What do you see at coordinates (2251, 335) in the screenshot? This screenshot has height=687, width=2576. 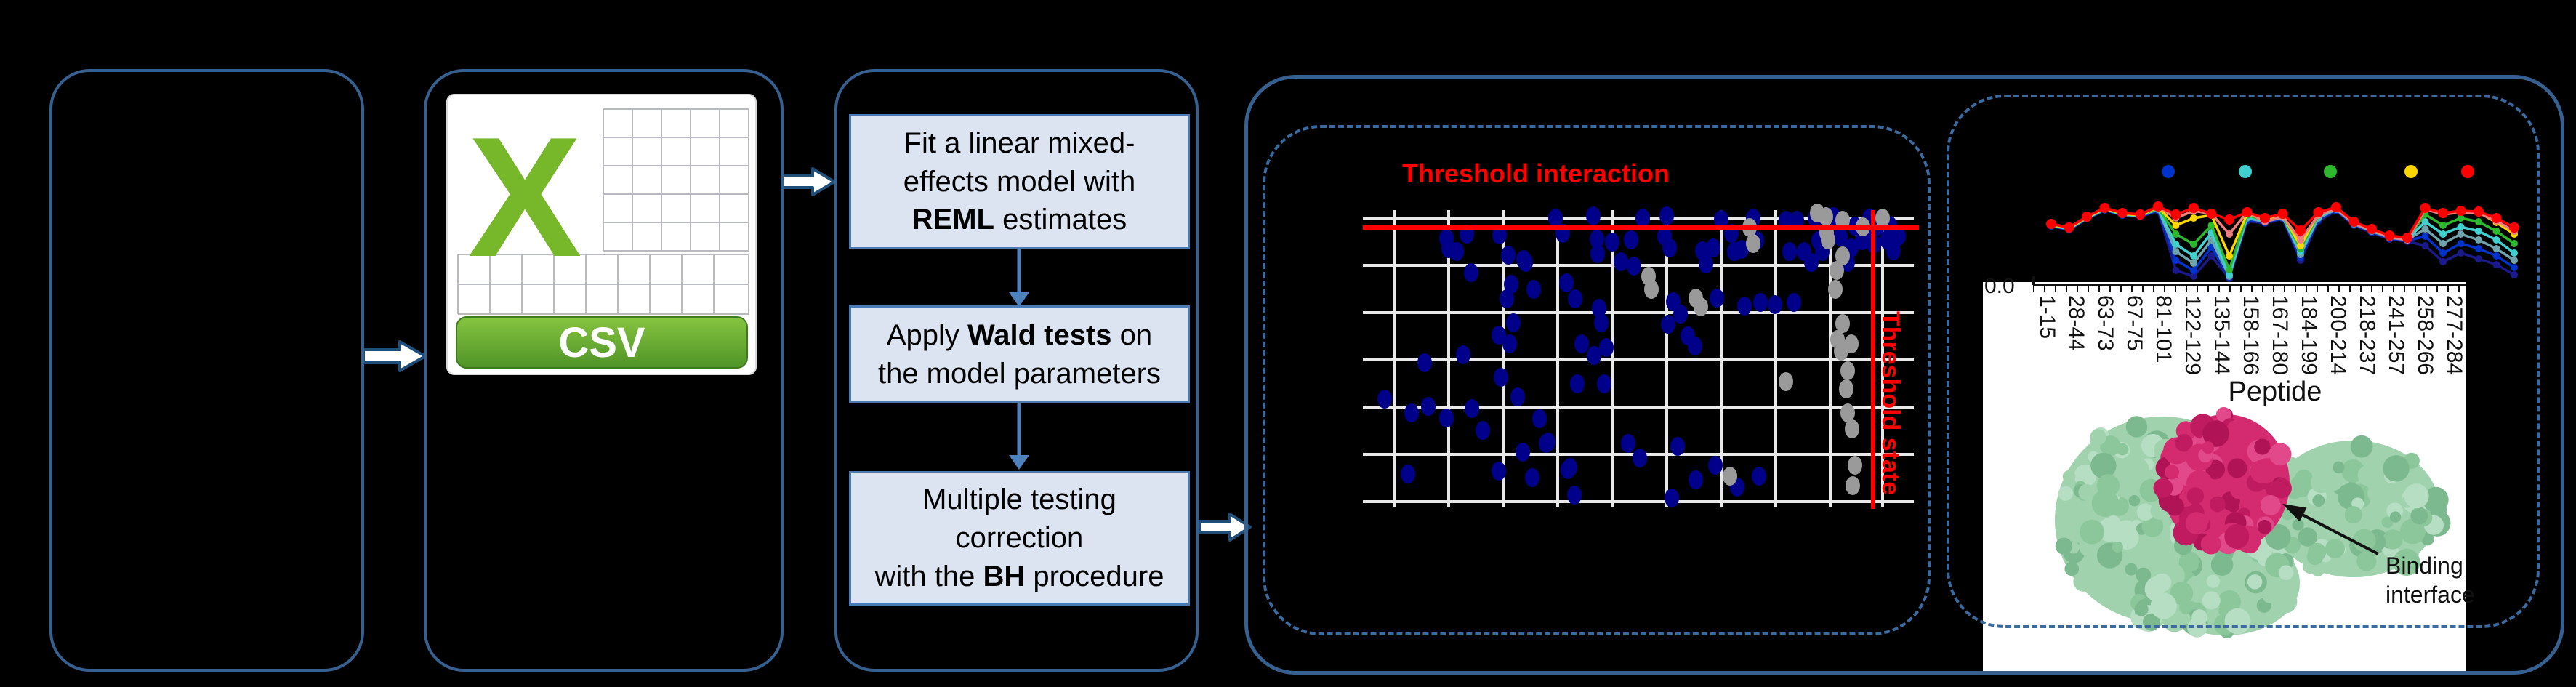 I see `peptide-tick-label: 158-166` at bounding box center [2251, 335].